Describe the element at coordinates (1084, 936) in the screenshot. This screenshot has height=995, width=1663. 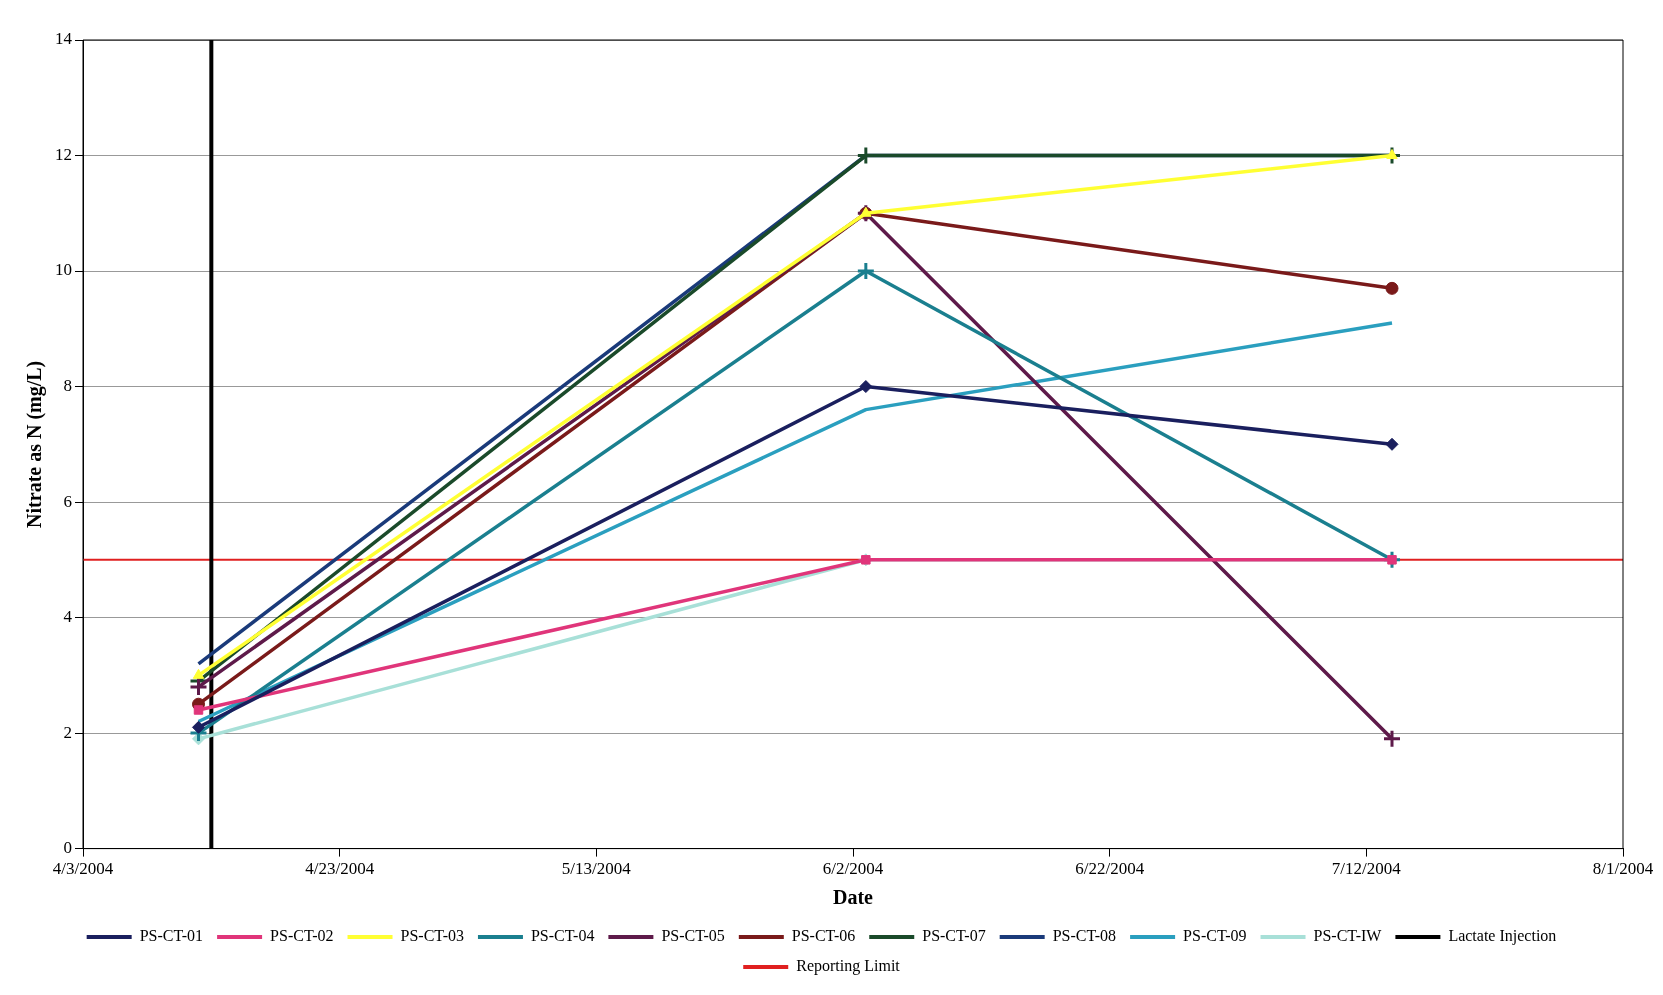
I see `legend-label: PS-CT-08` at that location.